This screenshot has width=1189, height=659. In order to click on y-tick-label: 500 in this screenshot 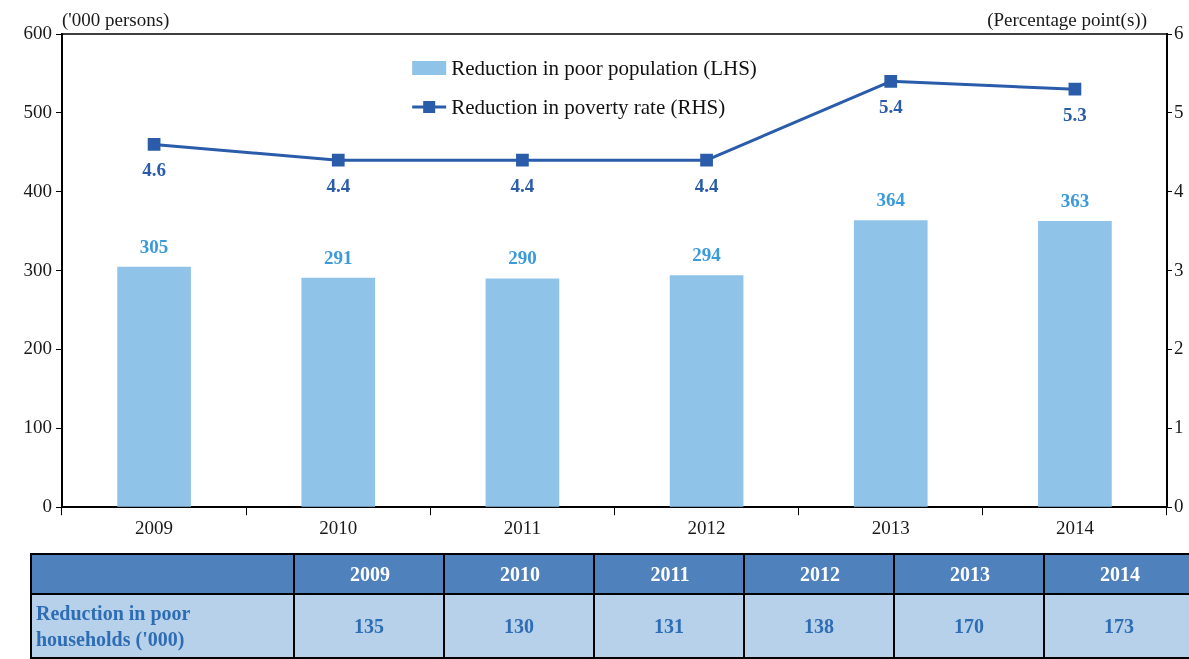, I will do `click(37, 111)`.